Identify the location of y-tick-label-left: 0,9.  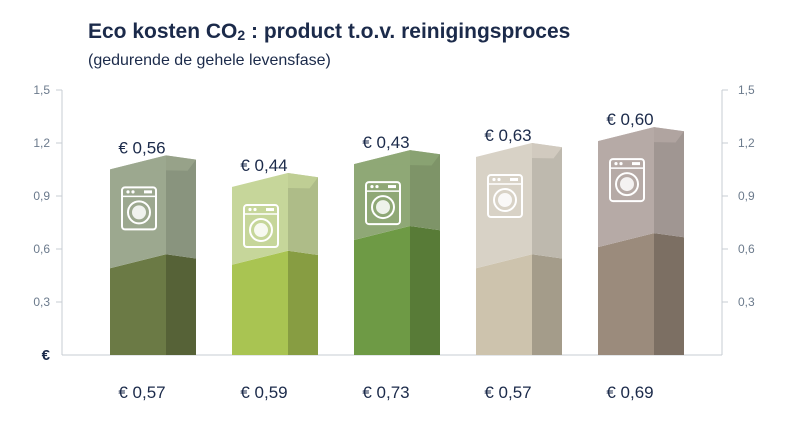
(41, 196).